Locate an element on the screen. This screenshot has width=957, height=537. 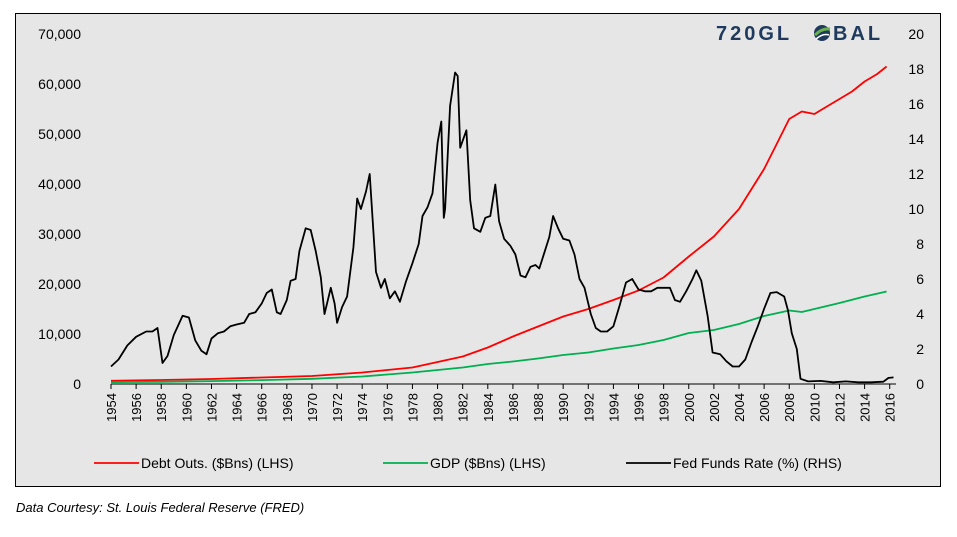
x-tick-label: 1962 is located at coordinates (211, 407).